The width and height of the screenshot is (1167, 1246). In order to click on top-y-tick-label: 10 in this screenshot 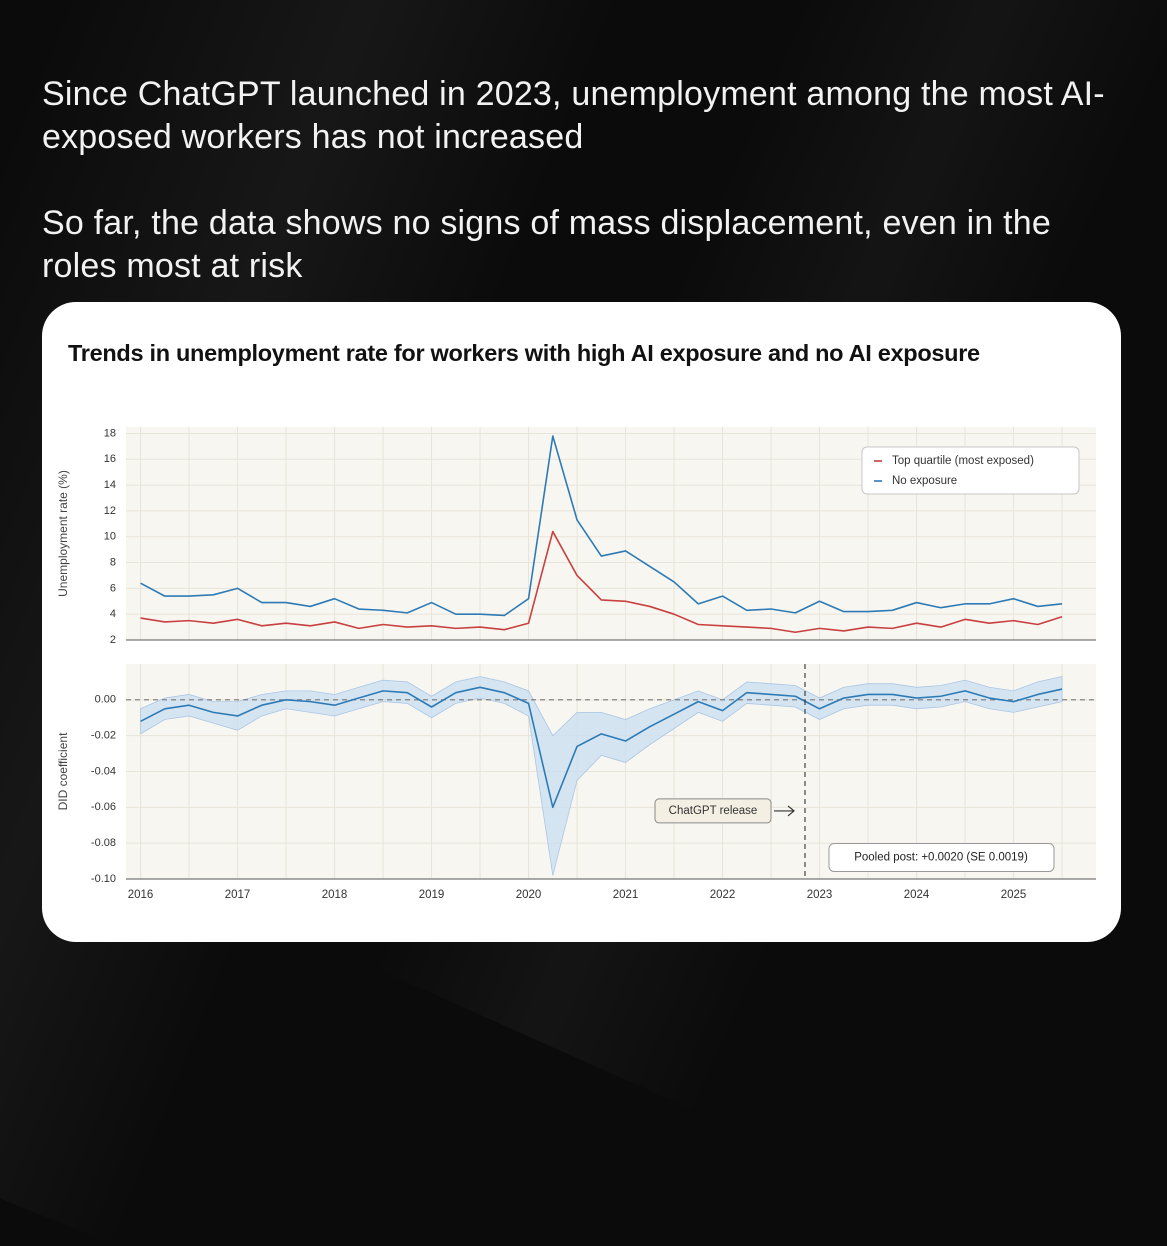, I will do `click(110, 537)`.